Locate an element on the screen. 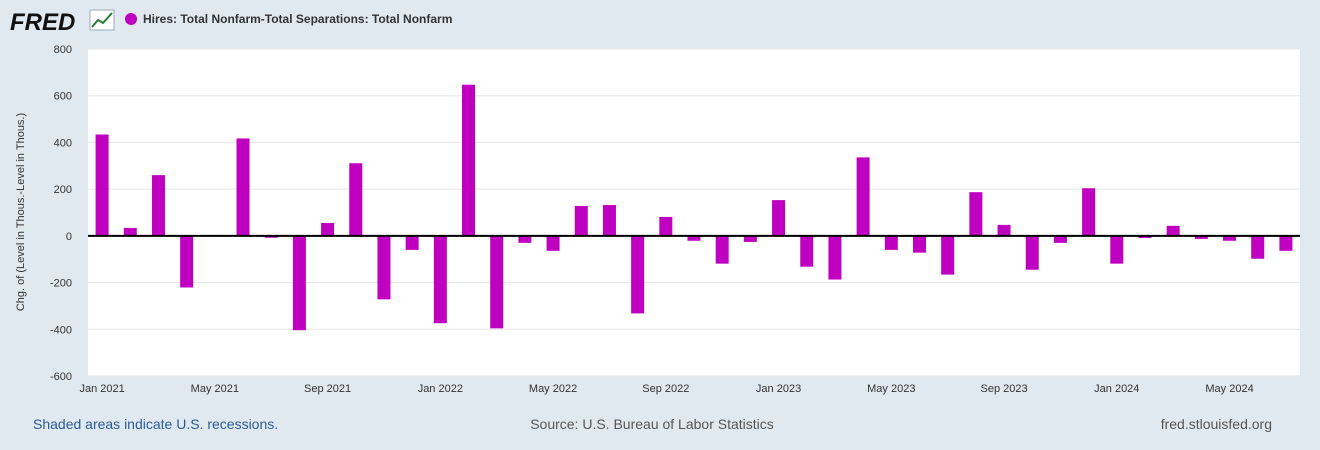  y-tick-label: 400 is located at coordinates (63, 143).